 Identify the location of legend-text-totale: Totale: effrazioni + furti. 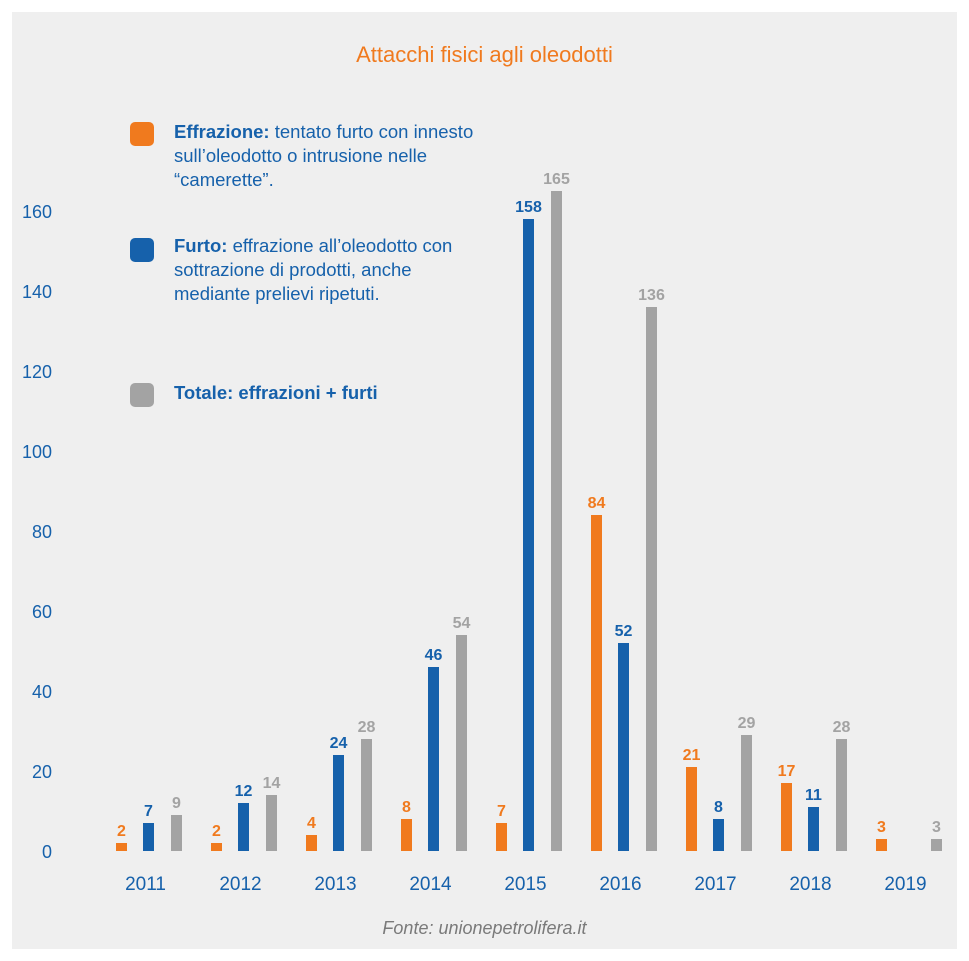
(324, 393).